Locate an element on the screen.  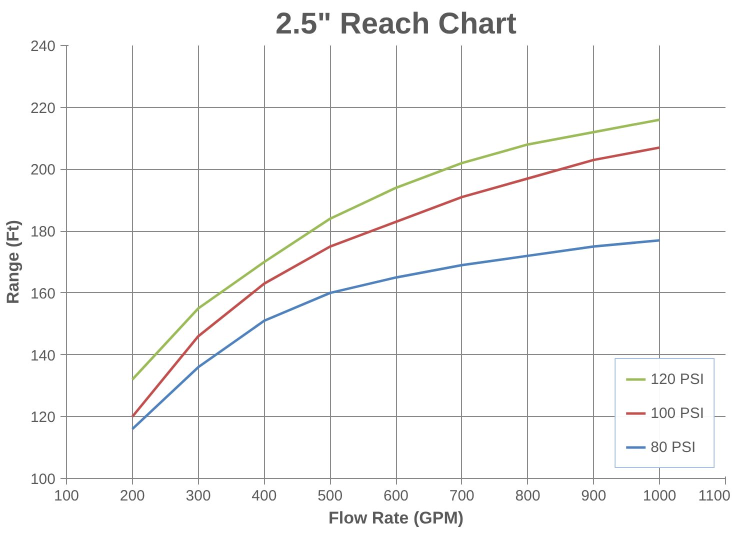
x-tick-label: 1100 is located at coordinates (714, 496).